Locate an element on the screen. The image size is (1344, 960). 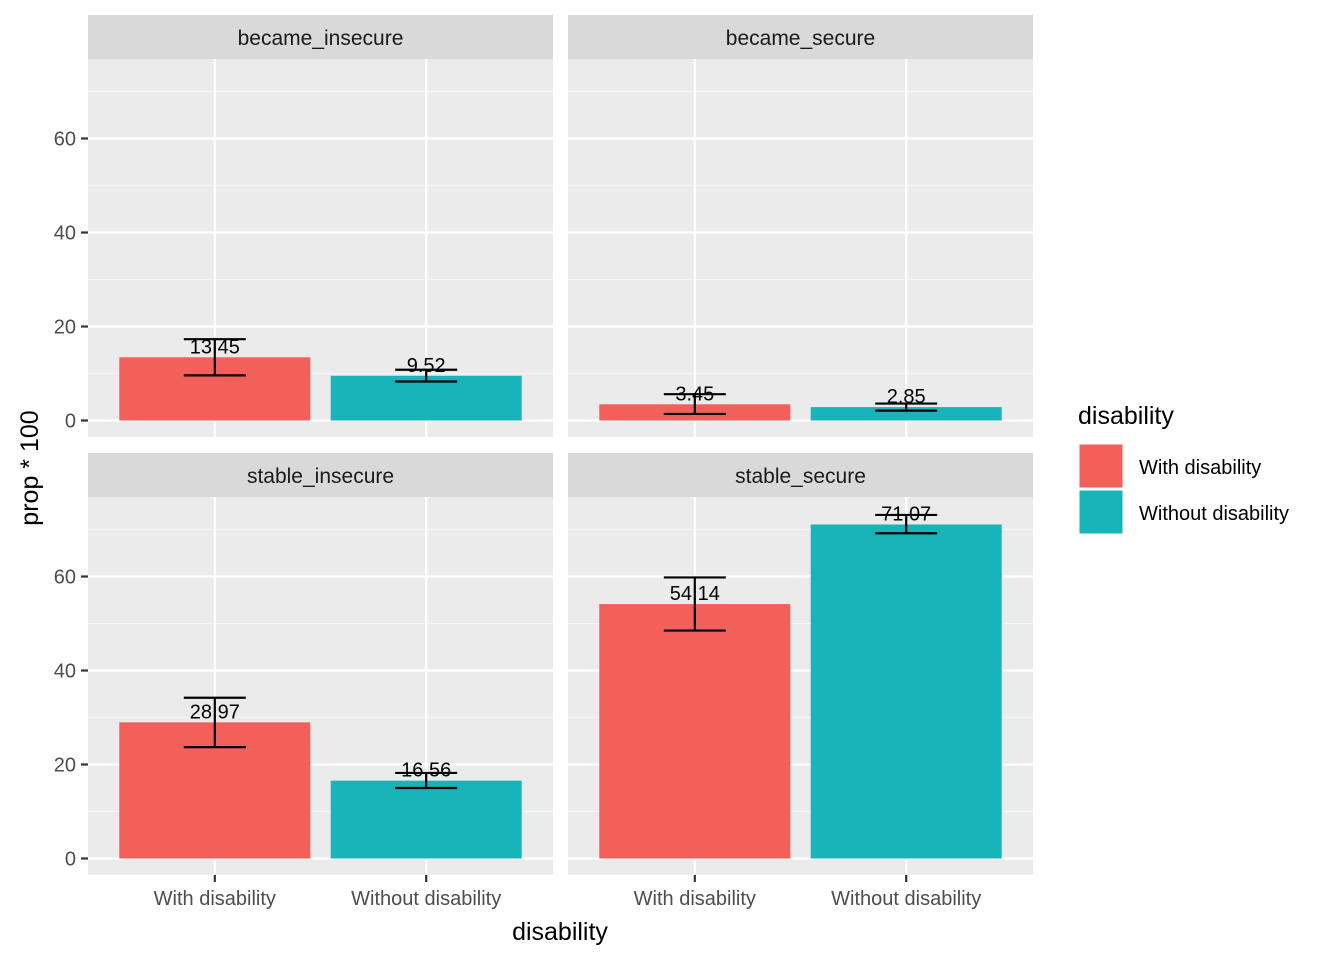
legend-label-without-disability: Without disability is located at coordinates (1214, 514).